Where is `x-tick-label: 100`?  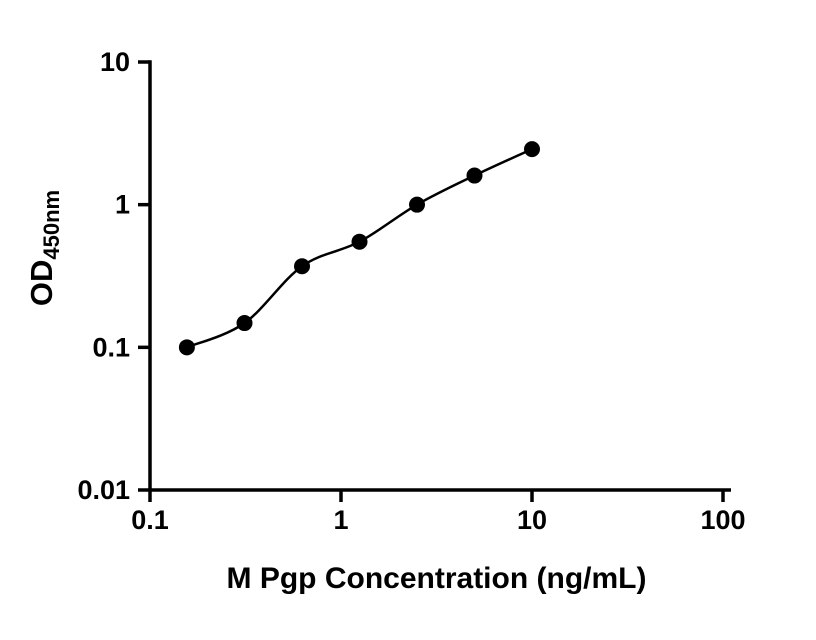
x-tick-label: 100 is located at coordinates (722, 520).